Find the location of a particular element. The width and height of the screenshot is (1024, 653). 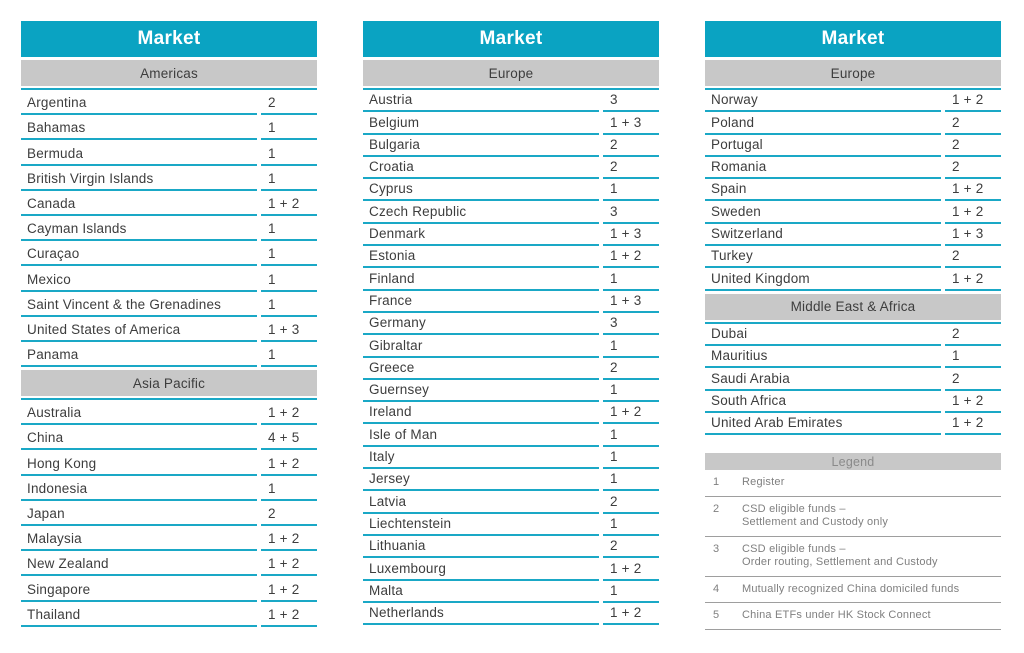

table-row: Malta 1 is located at coordinates (511, 592).